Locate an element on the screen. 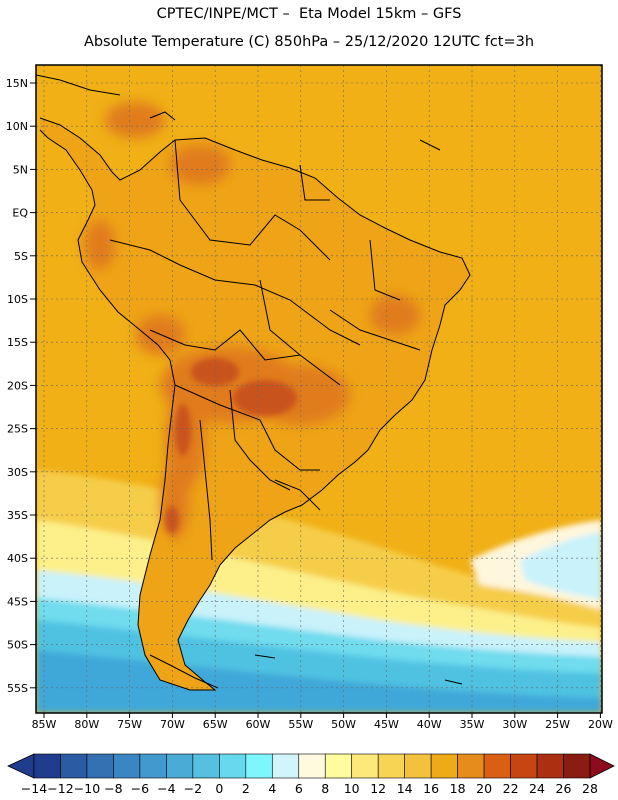 The width and height of the screenshot is (618, 800). lon-label: 80W is located at coordinates (86, 724).